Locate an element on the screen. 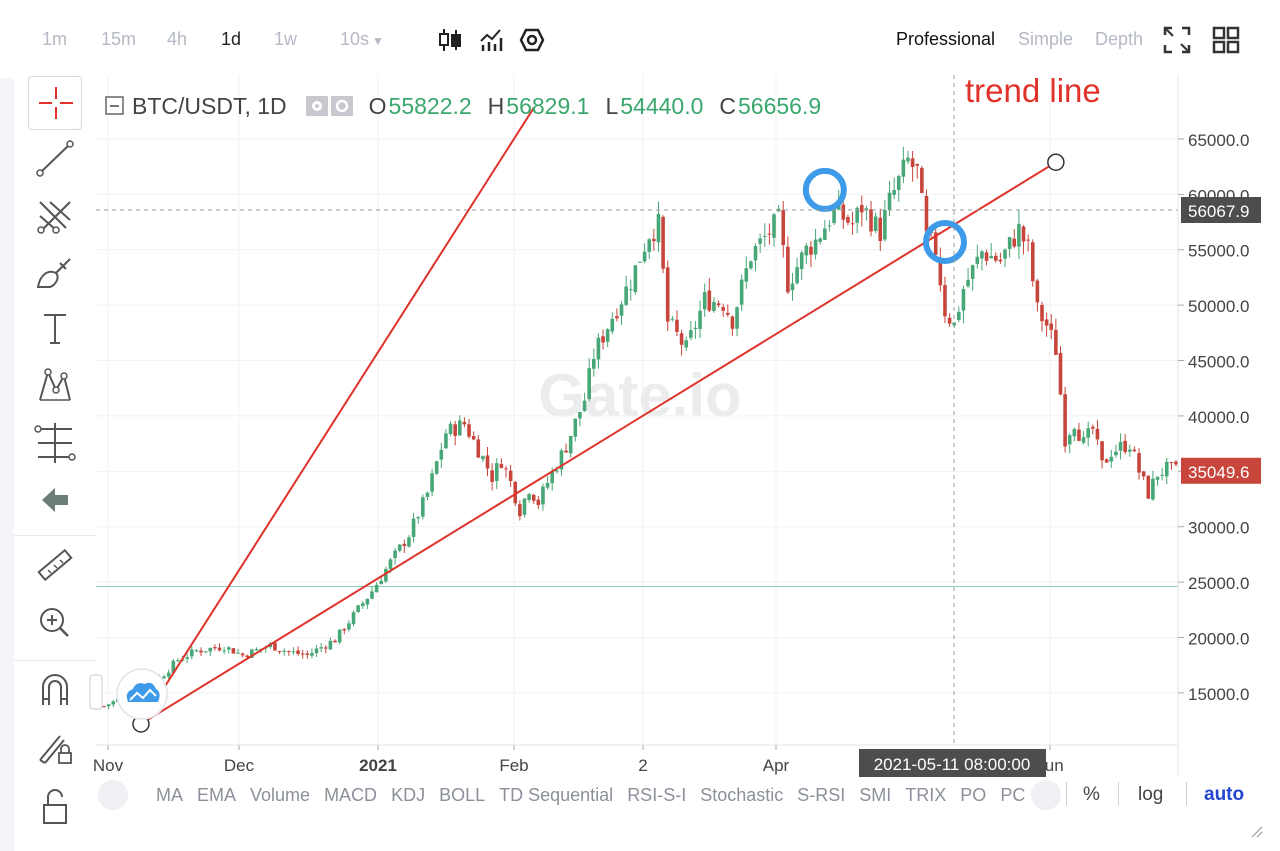  breakout-marker is located at coordinates (824, 189).